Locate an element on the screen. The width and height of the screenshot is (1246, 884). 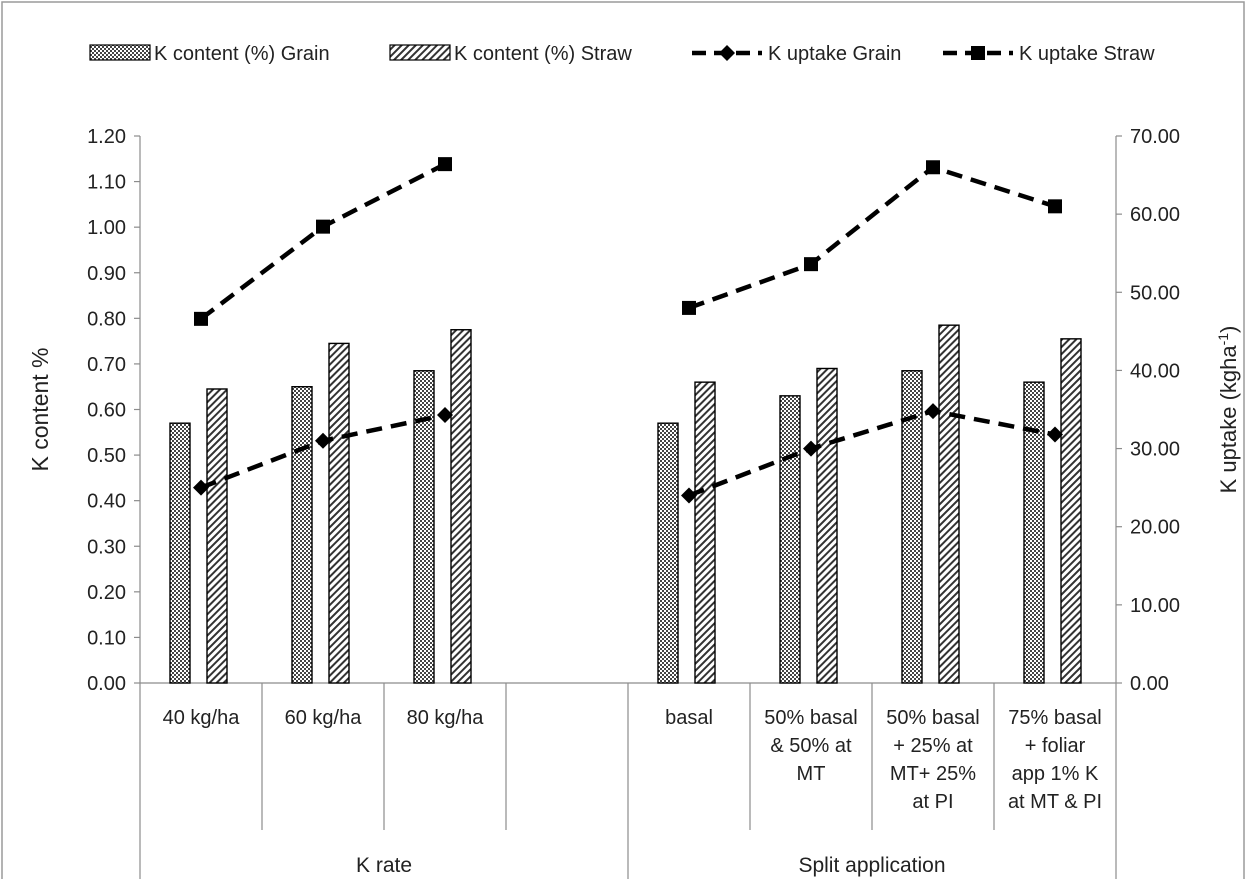
y-left-tick-label: 1.10 is located at coordinates (106, 183).